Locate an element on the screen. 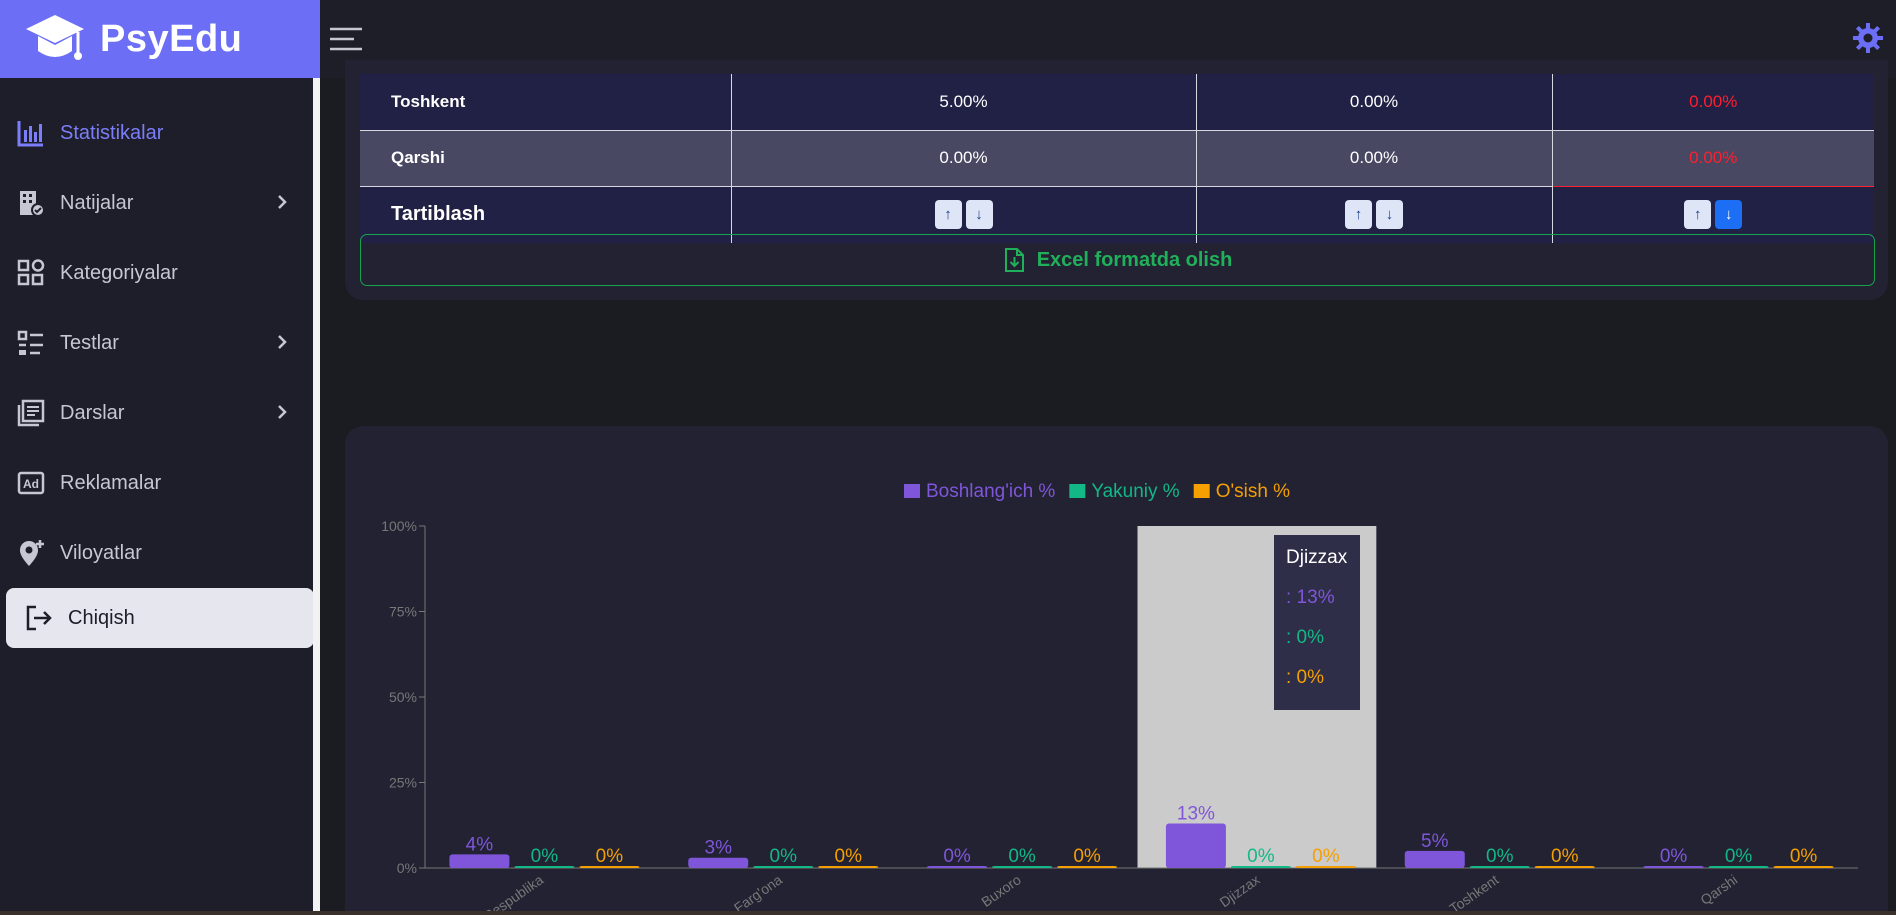 The width and height of the screenshot is (1896, 915). excel-export-label: Excel formatda olish is located at coordinates (1134, 259).